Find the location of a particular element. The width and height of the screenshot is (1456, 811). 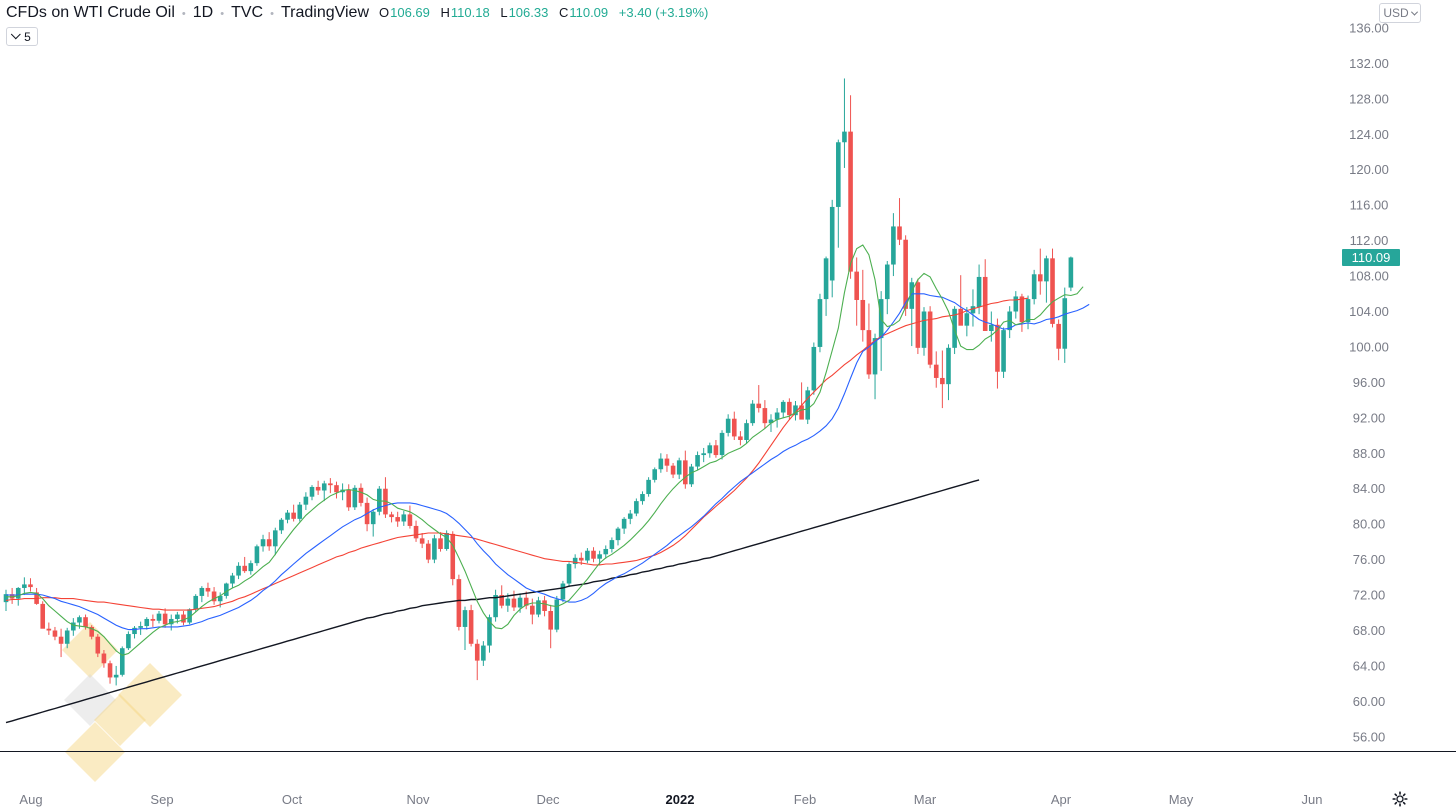

close-value: 110.09 is located at coordinates (589, 12).